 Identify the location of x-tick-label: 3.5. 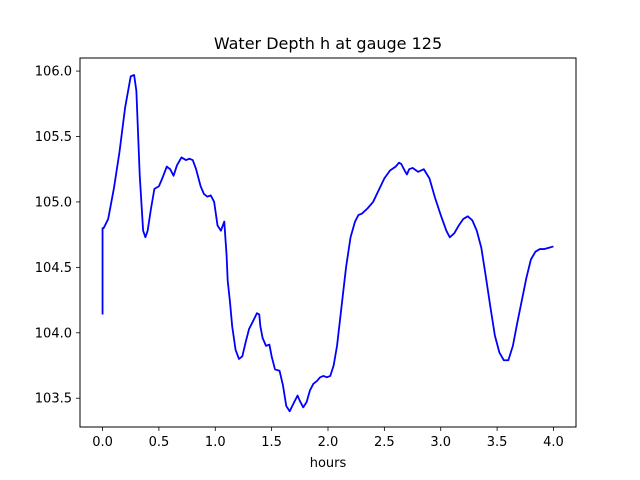
(497, 442).